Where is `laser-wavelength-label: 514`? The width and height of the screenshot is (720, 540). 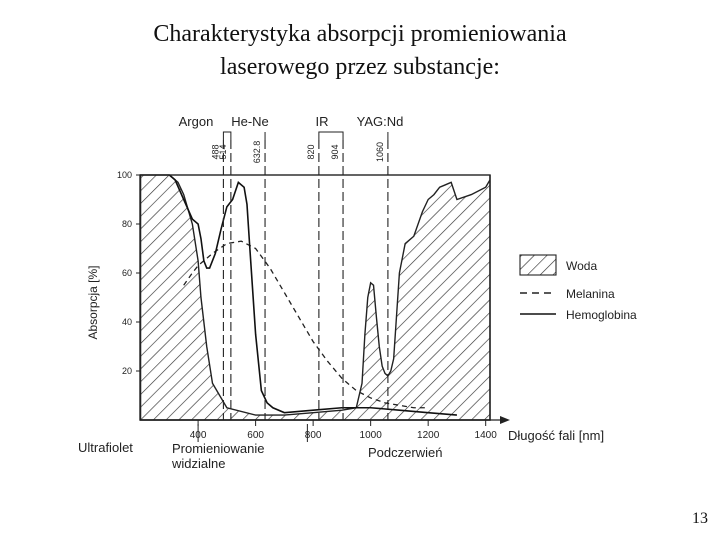 laser-wavelength-label: 514 is located at coordinates (223, 151).